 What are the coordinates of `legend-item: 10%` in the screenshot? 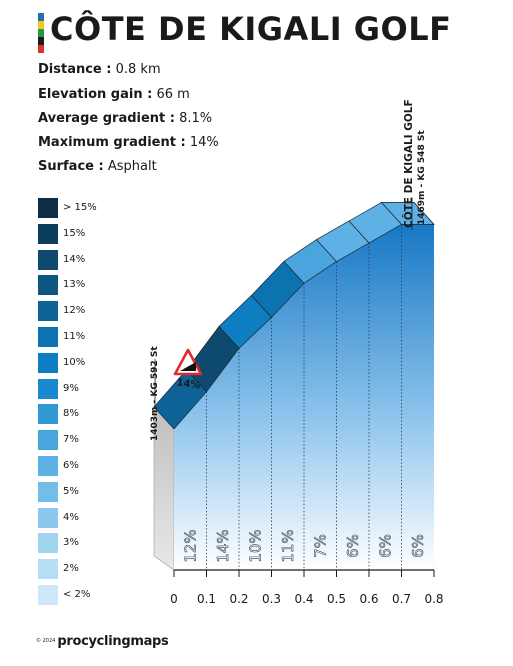 It's located at (98, 362).